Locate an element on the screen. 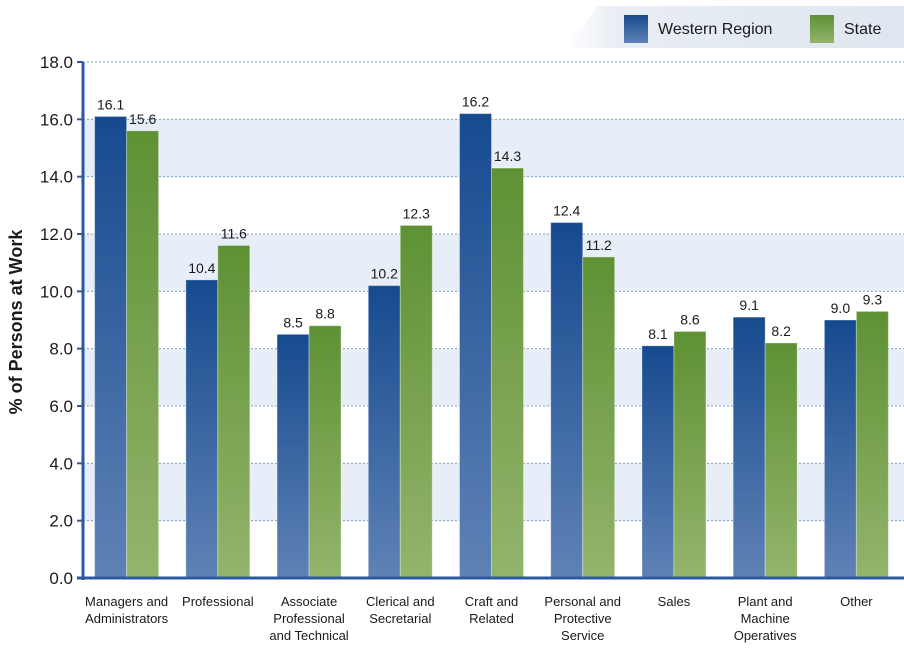 The width and height of the screenshot is (904, 652). y-tick-label: 0.0 is located at coordinates (61, 578).